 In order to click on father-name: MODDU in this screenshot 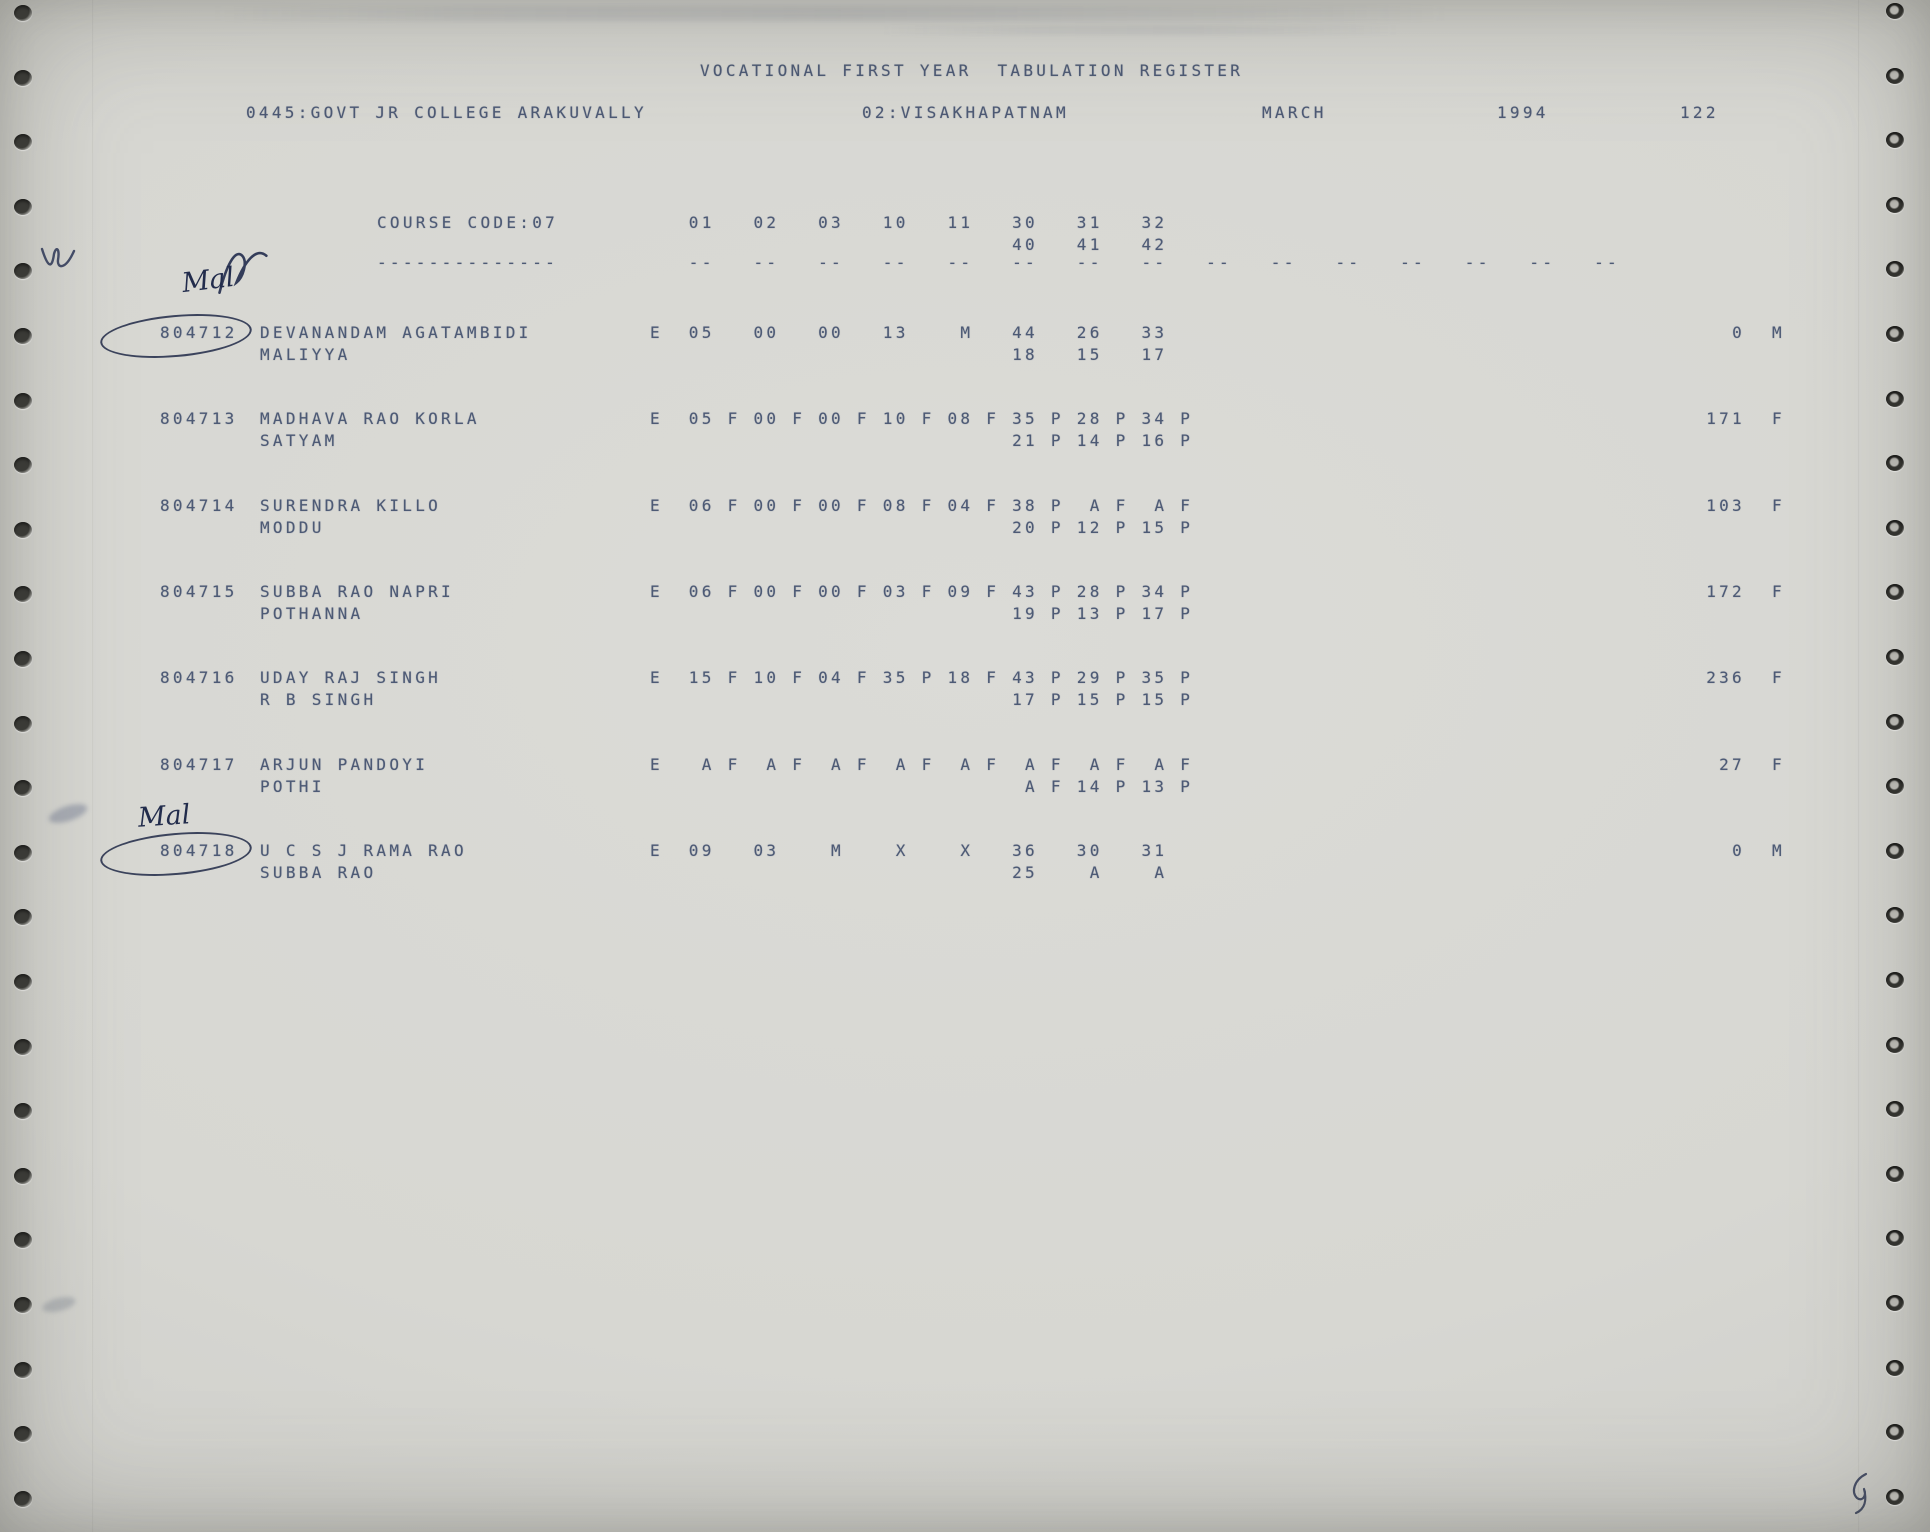, I will do `click(292, 527)`.